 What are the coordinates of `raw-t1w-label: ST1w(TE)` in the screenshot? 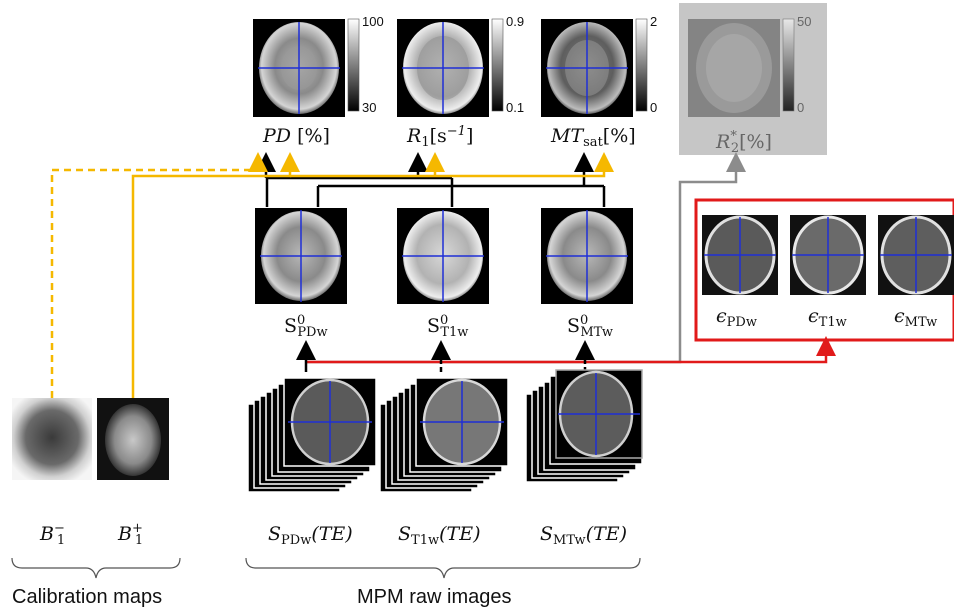 It's located at (439, 535).